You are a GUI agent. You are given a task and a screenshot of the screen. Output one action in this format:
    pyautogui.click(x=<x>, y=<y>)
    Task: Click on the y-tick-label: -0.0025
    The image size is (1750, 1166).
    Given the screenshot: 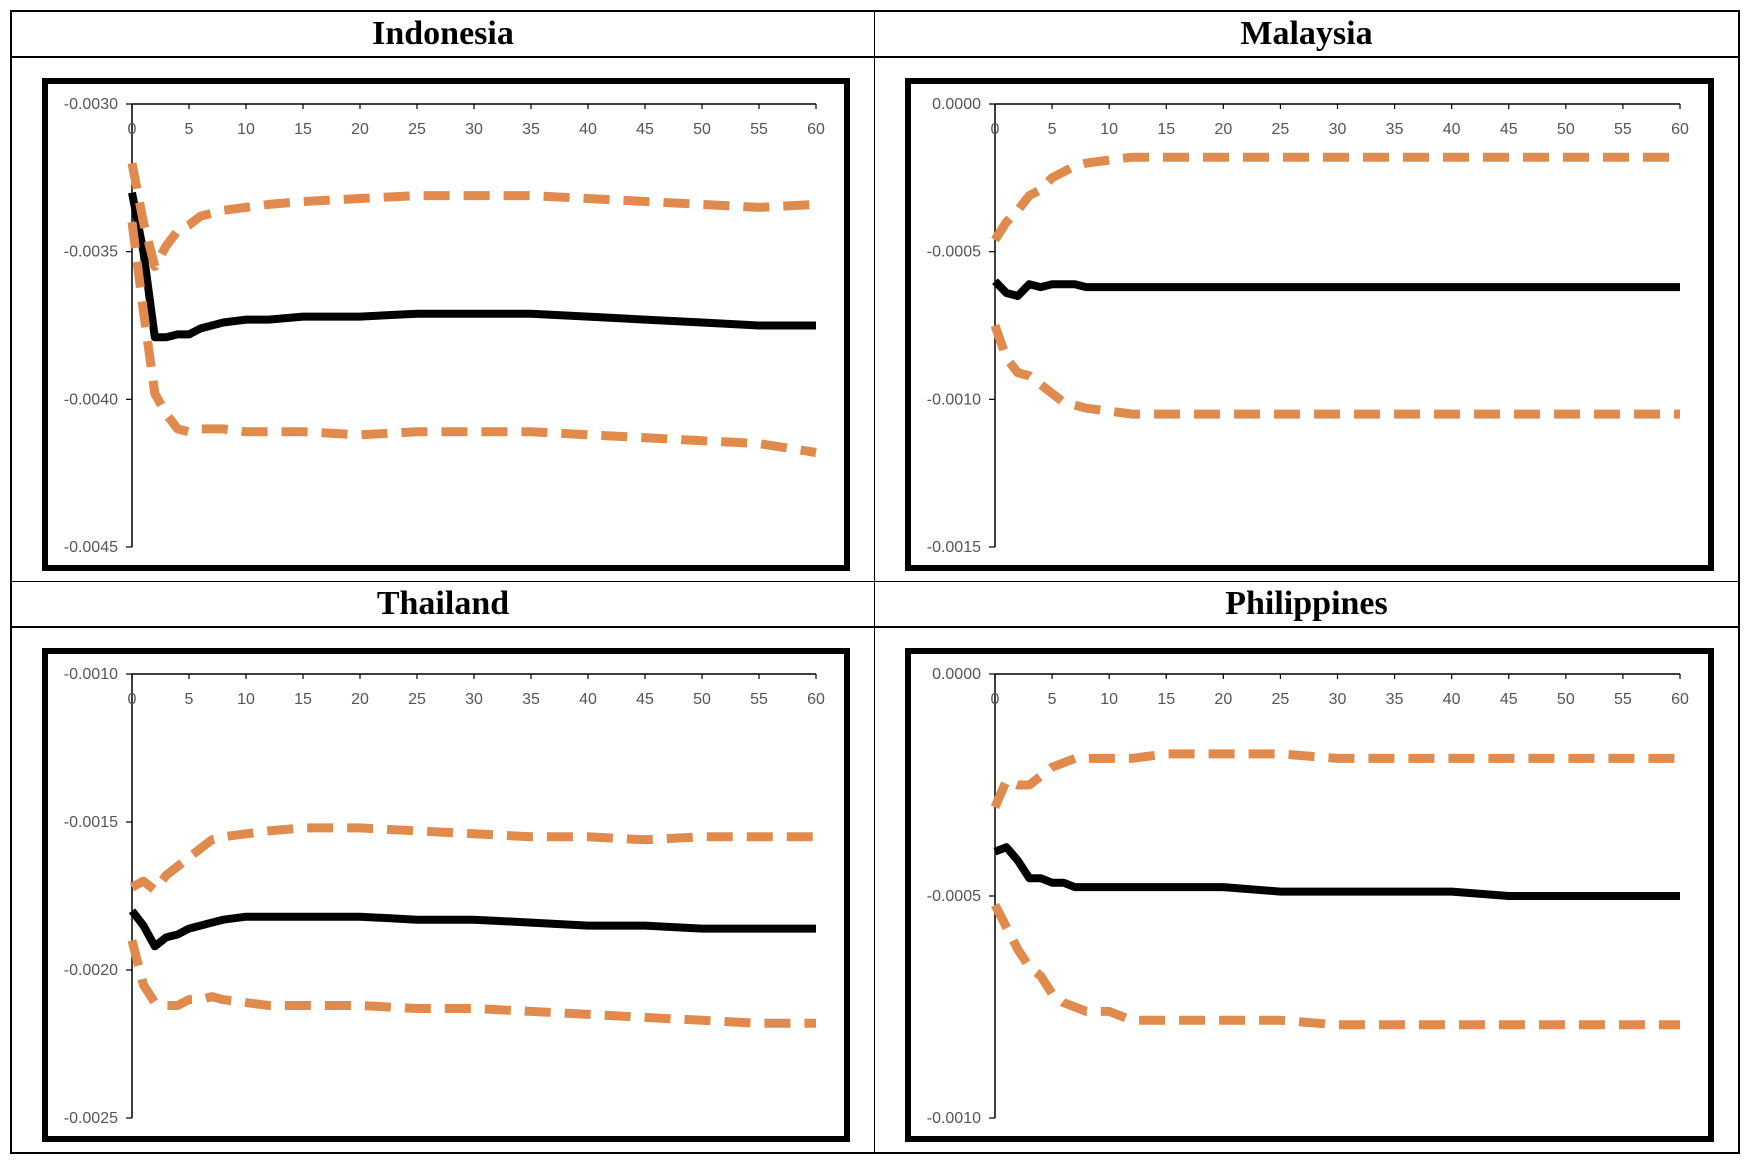 What is the action you would take?
    pyautogui.click(x=91, y=1118)
    